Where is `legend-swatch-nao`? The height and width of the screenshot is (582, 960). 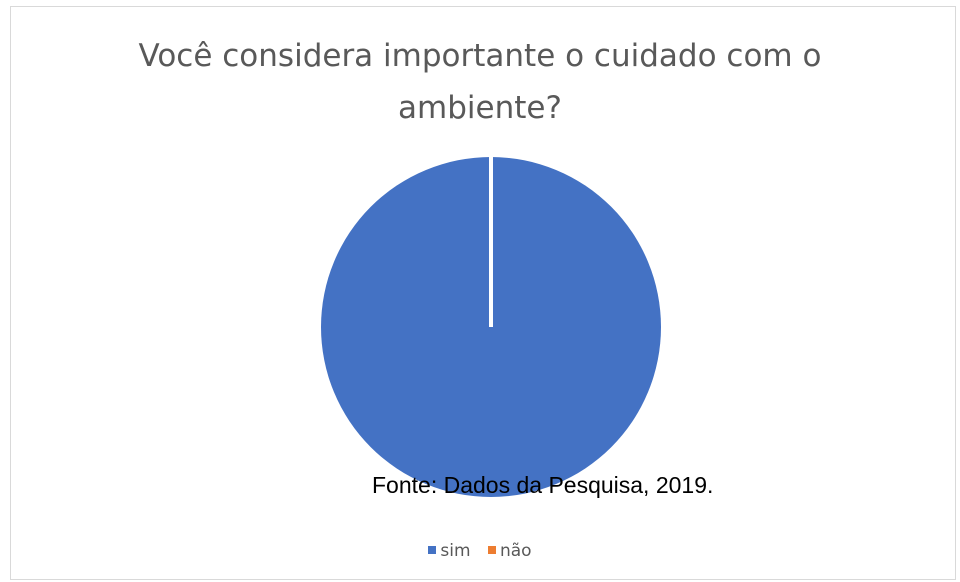
legend-swatch-nao is located at coordinates (491, 550).